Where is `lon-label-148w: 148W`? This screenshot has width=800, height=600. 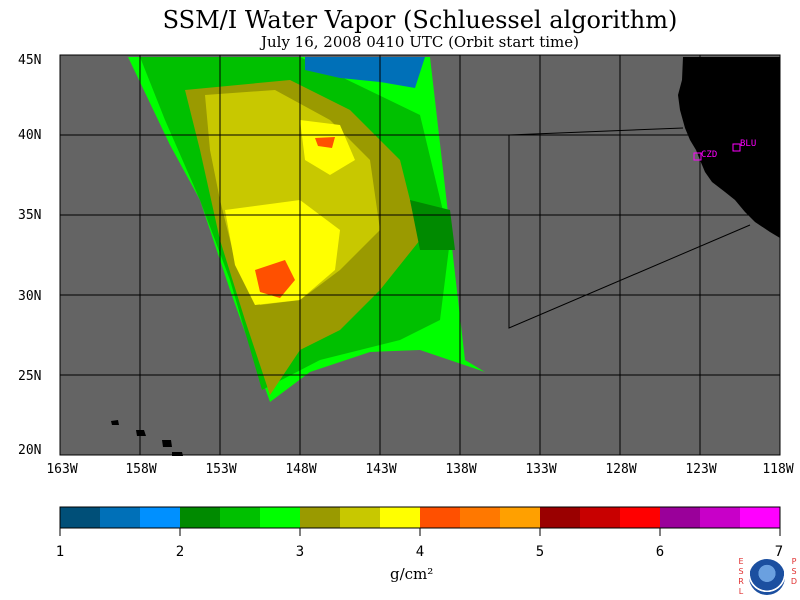
lon-label-148w: 148W is located at coordinates (301, 469).